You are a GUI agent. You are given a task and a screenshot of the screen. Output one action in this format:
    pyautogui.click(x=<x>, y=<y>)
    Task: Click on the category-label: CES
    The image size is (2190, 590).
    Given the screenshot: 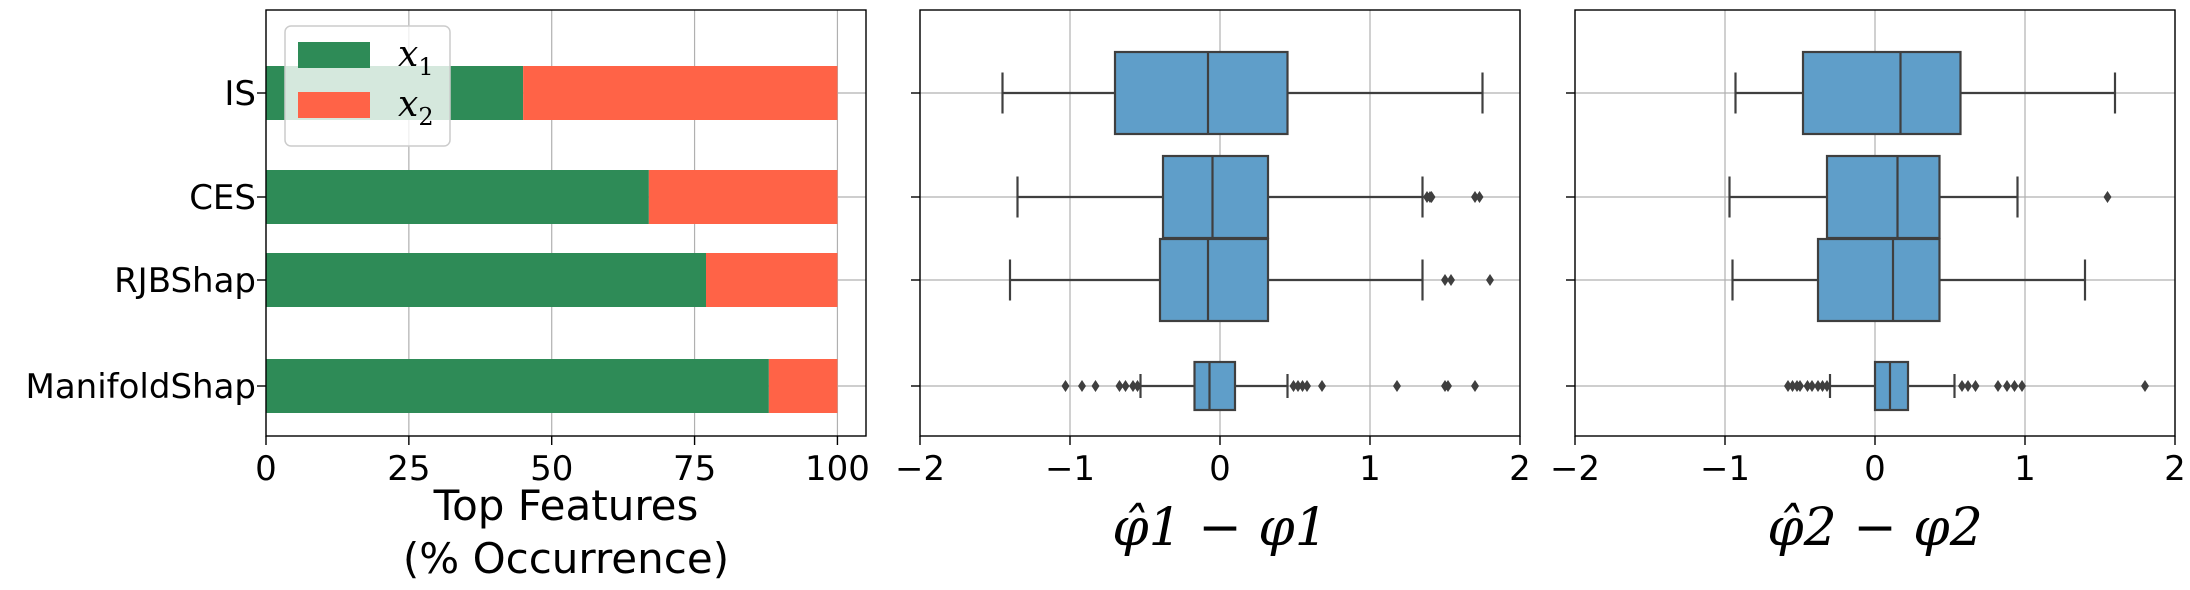 What is the action you would take?
    pyautogui.click(x=222, y=198)
    